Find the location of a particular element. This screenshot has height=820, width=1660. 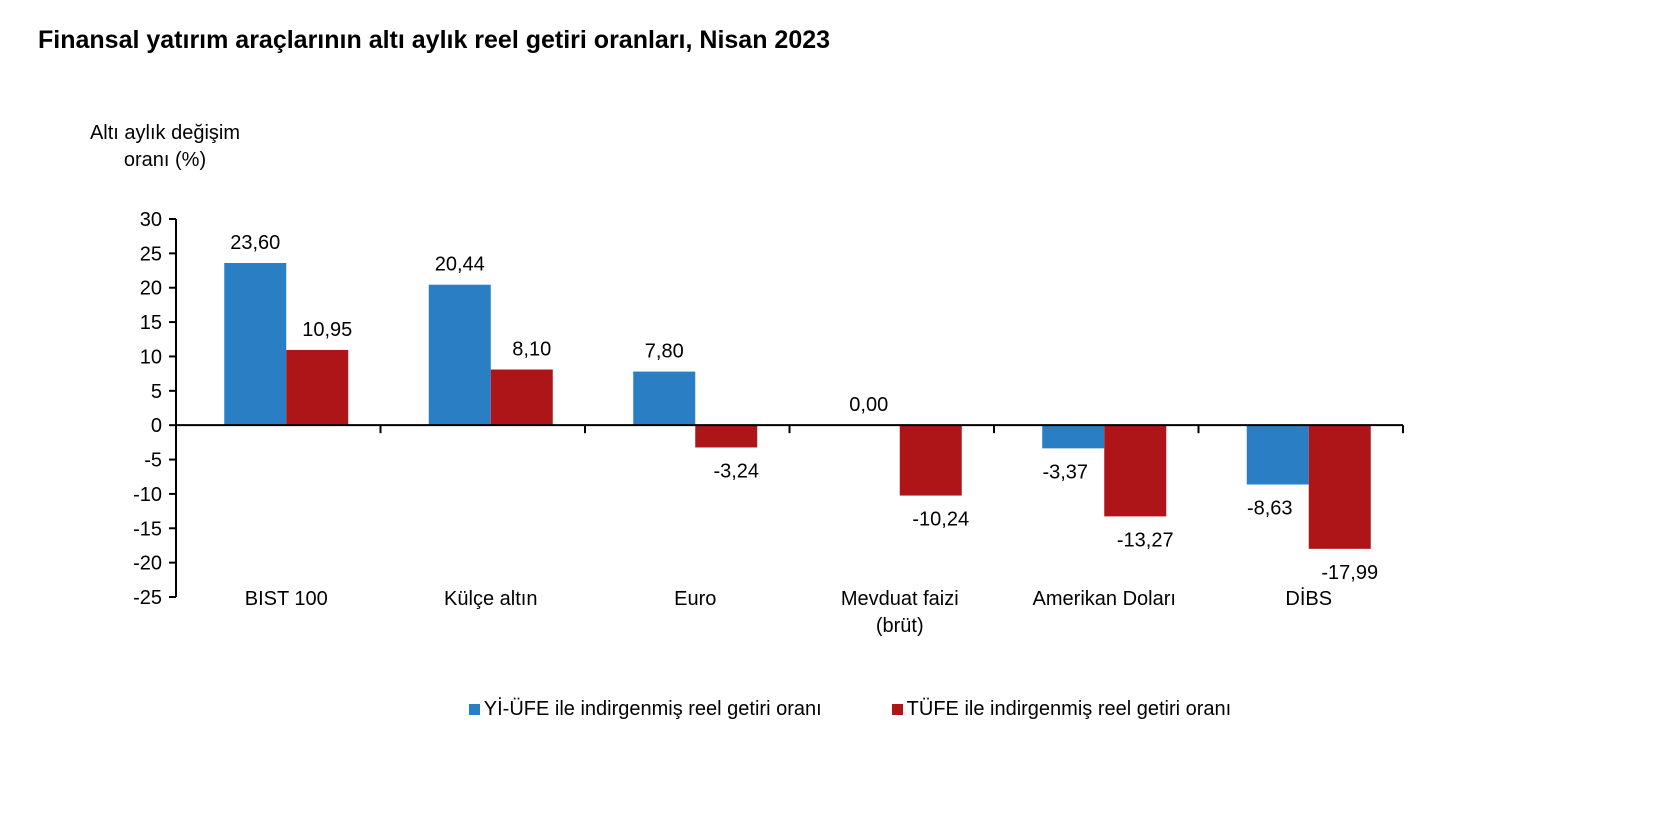

category-label: (brüt) is located at coordinates (900, 626).